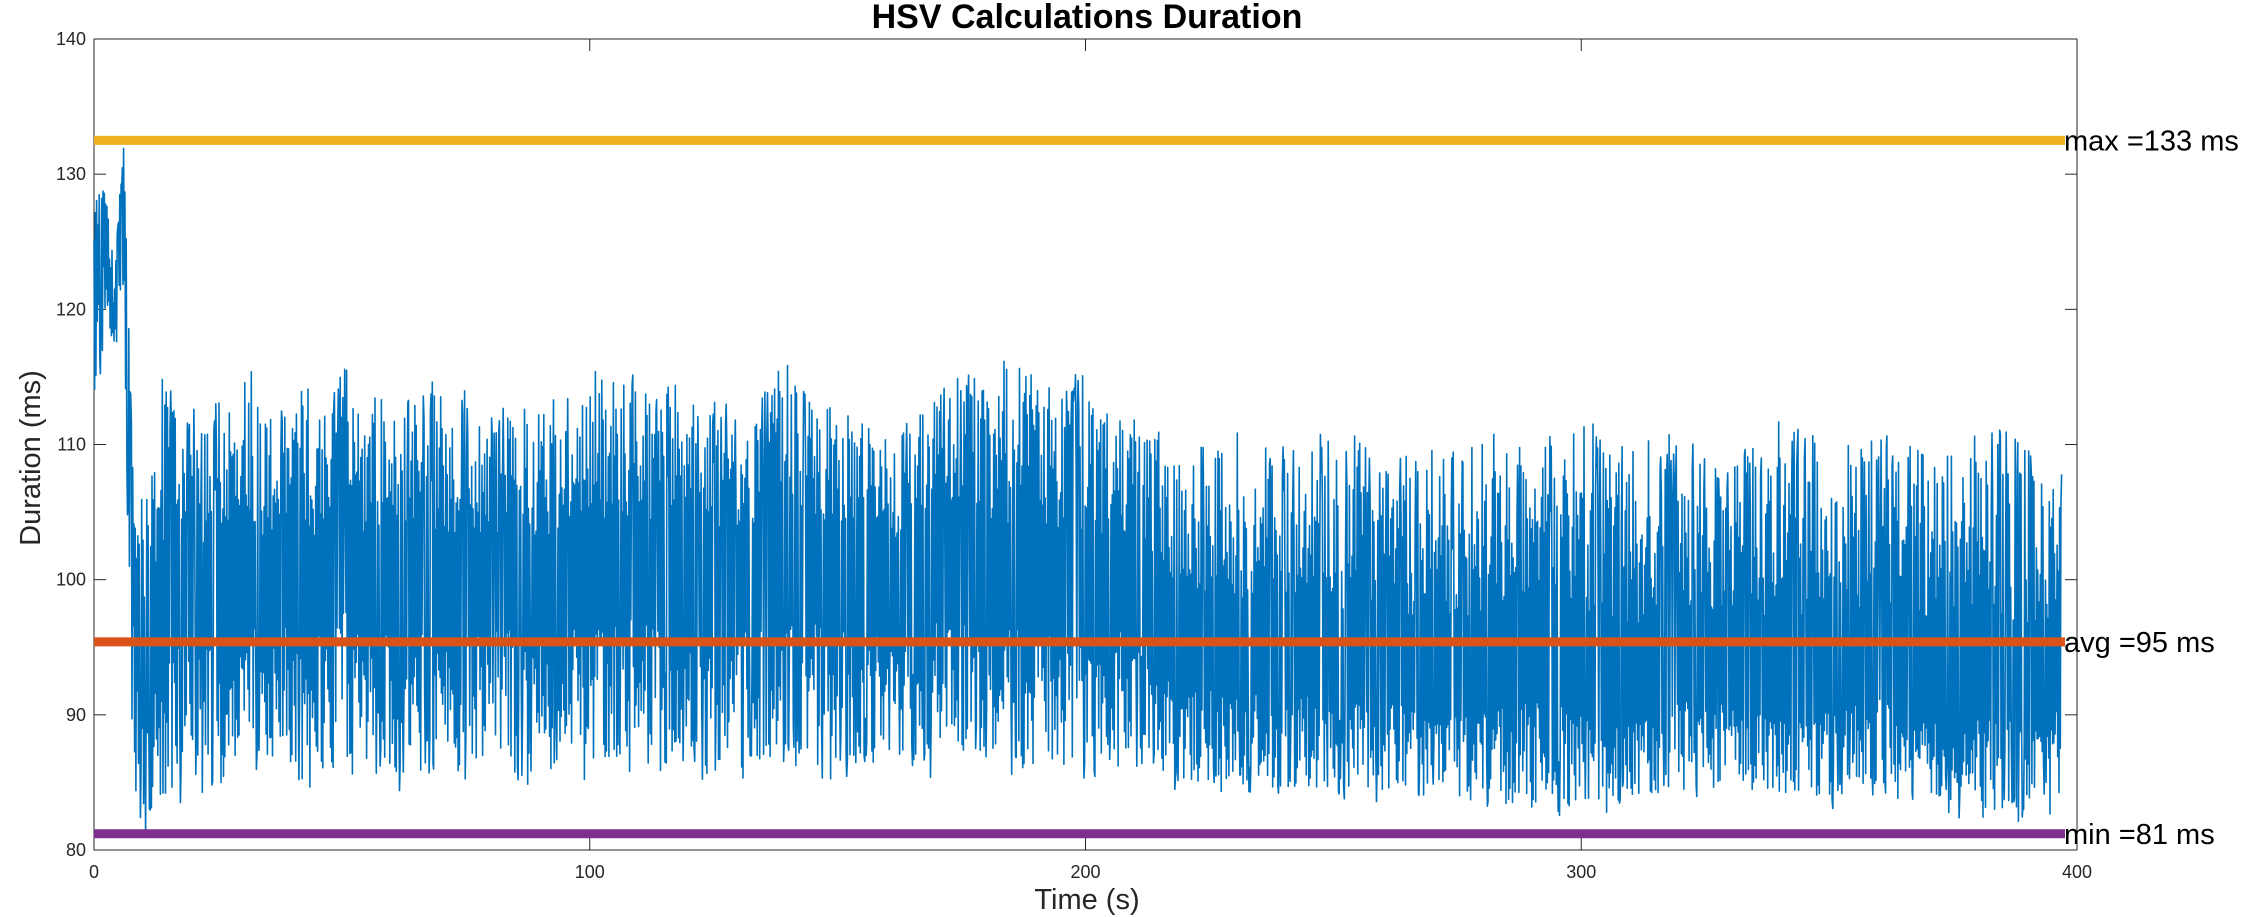 The height and width of the screenshot is (917, 2250). What do you see at coordinates (2151, 141) in the screenshot?
I see `max-reference-label: max =133 ms` at bounding box center [2151, 141].